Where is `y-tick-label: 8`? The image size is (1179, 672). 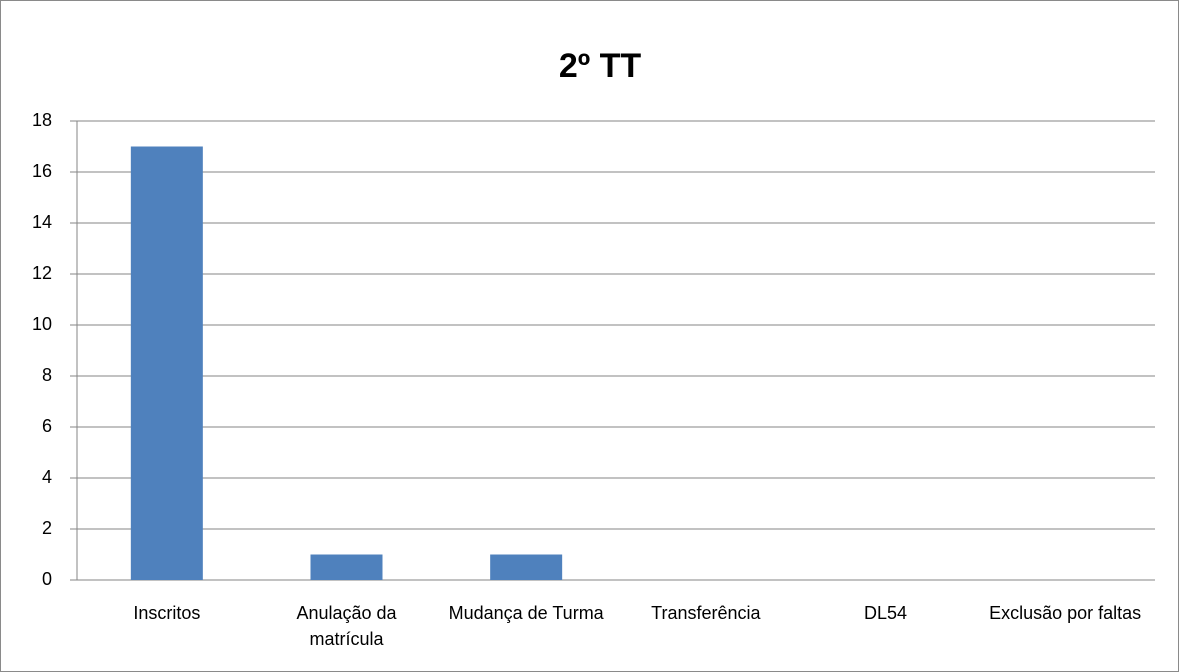 y-tick-label: 8 is located at coordinates (47, 375).